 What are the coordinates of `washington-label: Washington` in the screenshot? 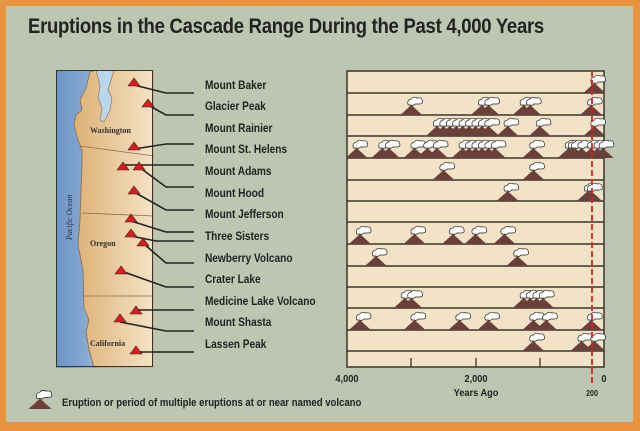 It's located at (110, 130).